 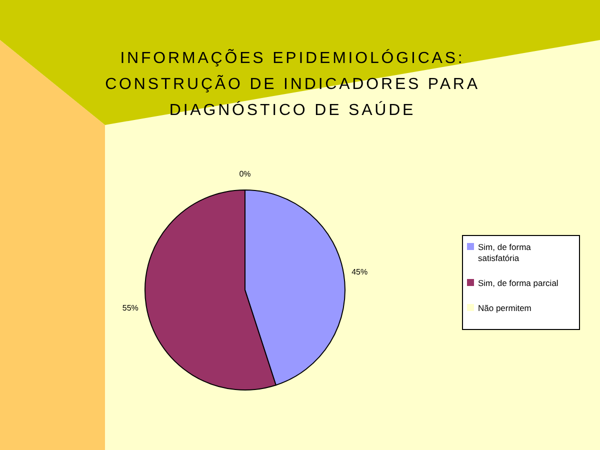 I want to click on legend-label: Sim, de forma parcial, so click(x=518, y=283).